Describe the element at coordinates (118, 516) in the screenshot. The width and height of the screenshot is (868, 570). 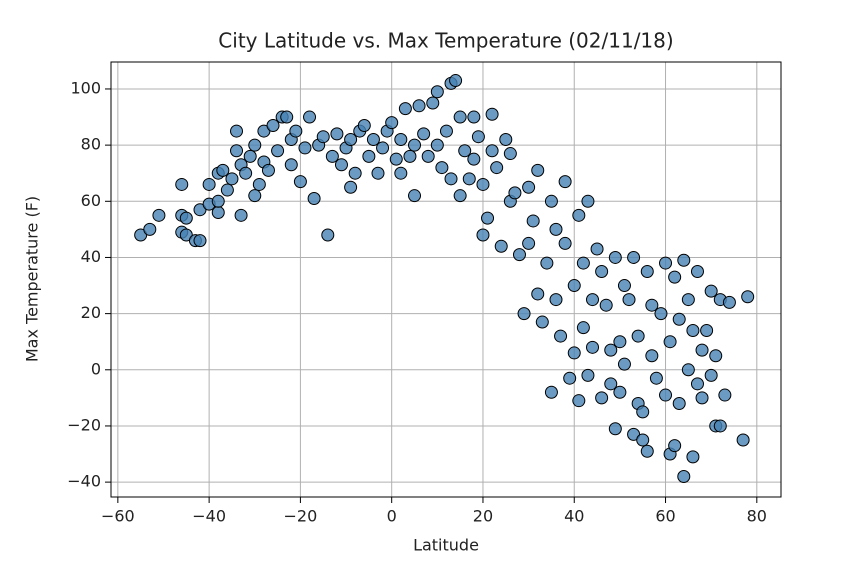
I see `x-tick-label: −60` at that location.